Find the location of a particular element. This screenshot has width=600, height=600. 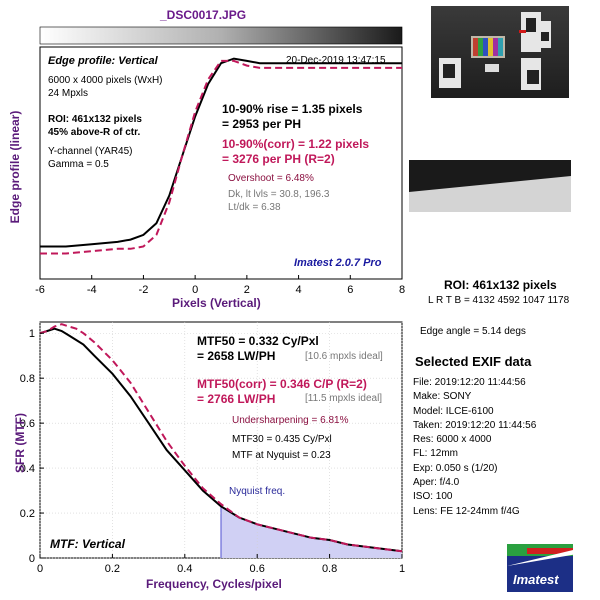

edge-x-ticks: -6 -4 -2 0 2 4 6 8 is located at coordinates (220, 285).